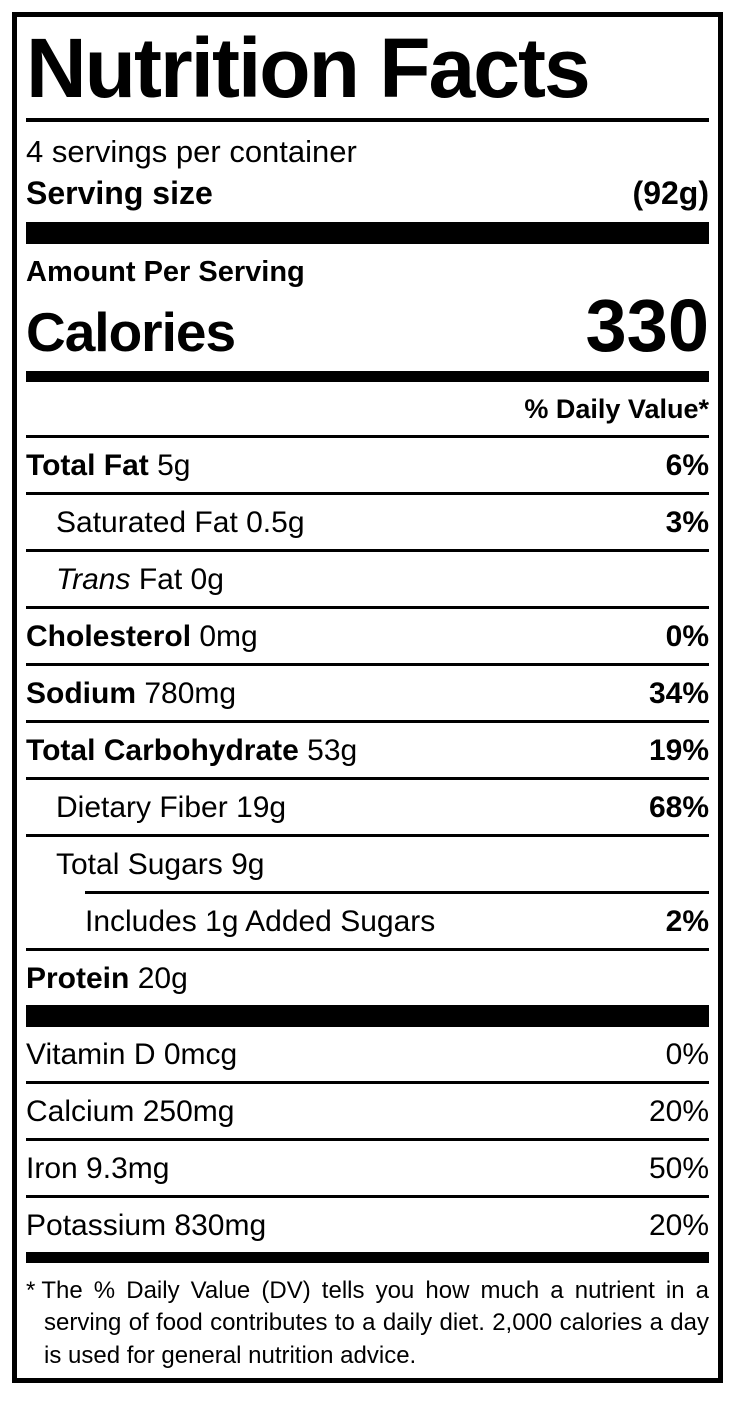 The width and height of the screenshot is (735, 1407). Describe the element at coordinates (367, 1109) in the screenshot. I see `vitamin-row-calcium: Calcium 250mg 20%` at that location.